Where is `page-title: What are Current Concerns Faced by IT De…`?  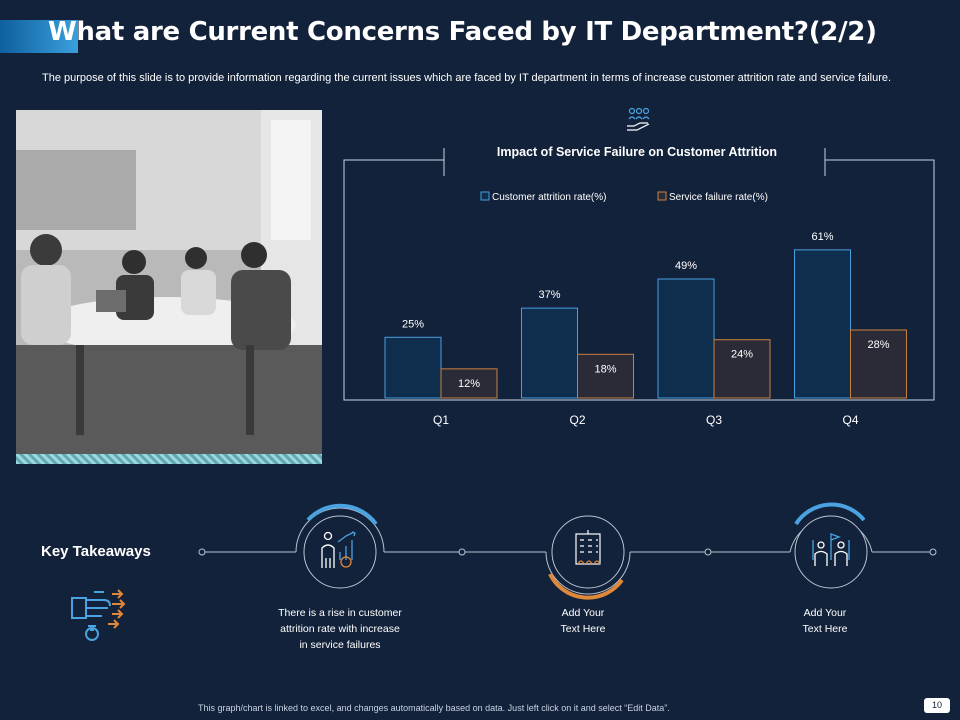 page-title: What are Current Concerns Faced by IT De… is located at coordinates (462, 32).